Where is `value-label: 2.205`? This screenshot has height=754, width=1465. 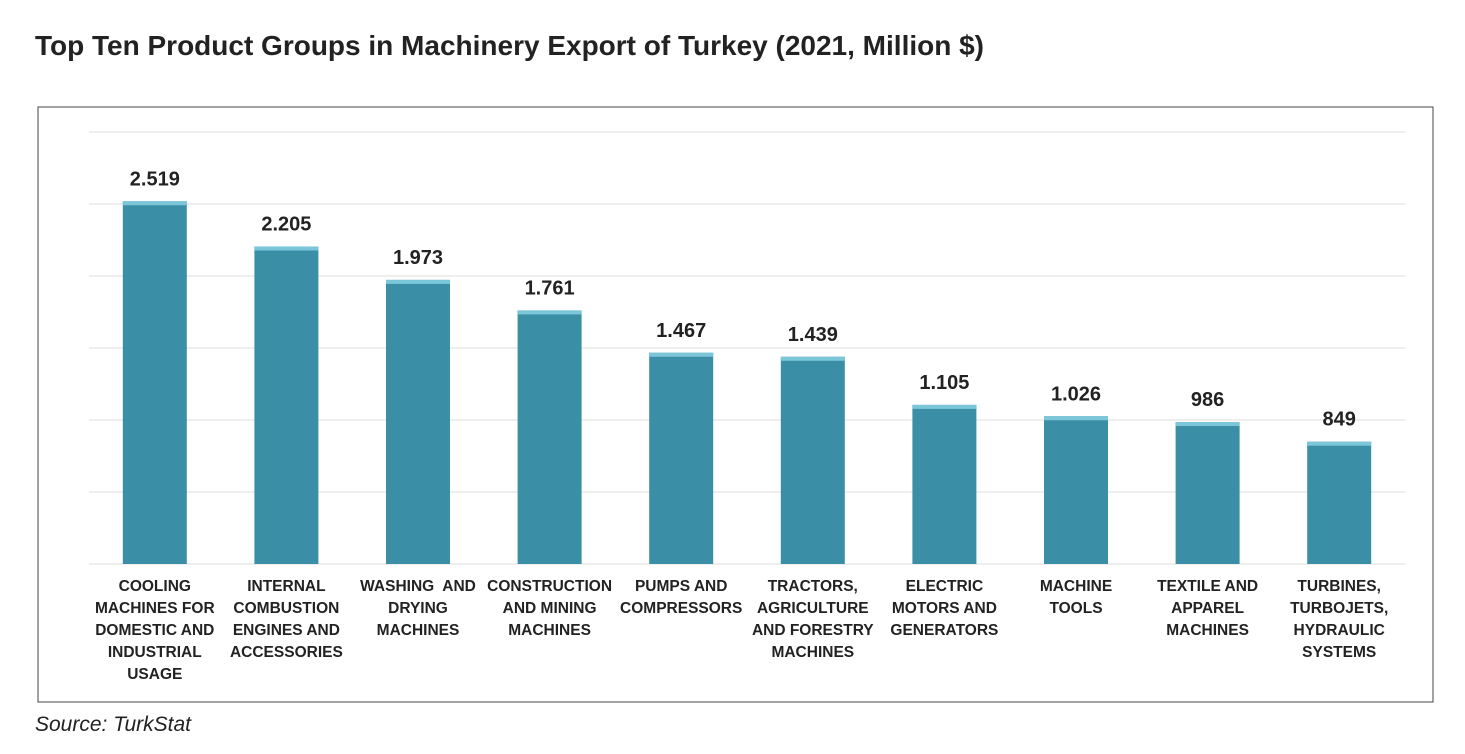 value-label: 2.205 is located at coordinates (286, 224).